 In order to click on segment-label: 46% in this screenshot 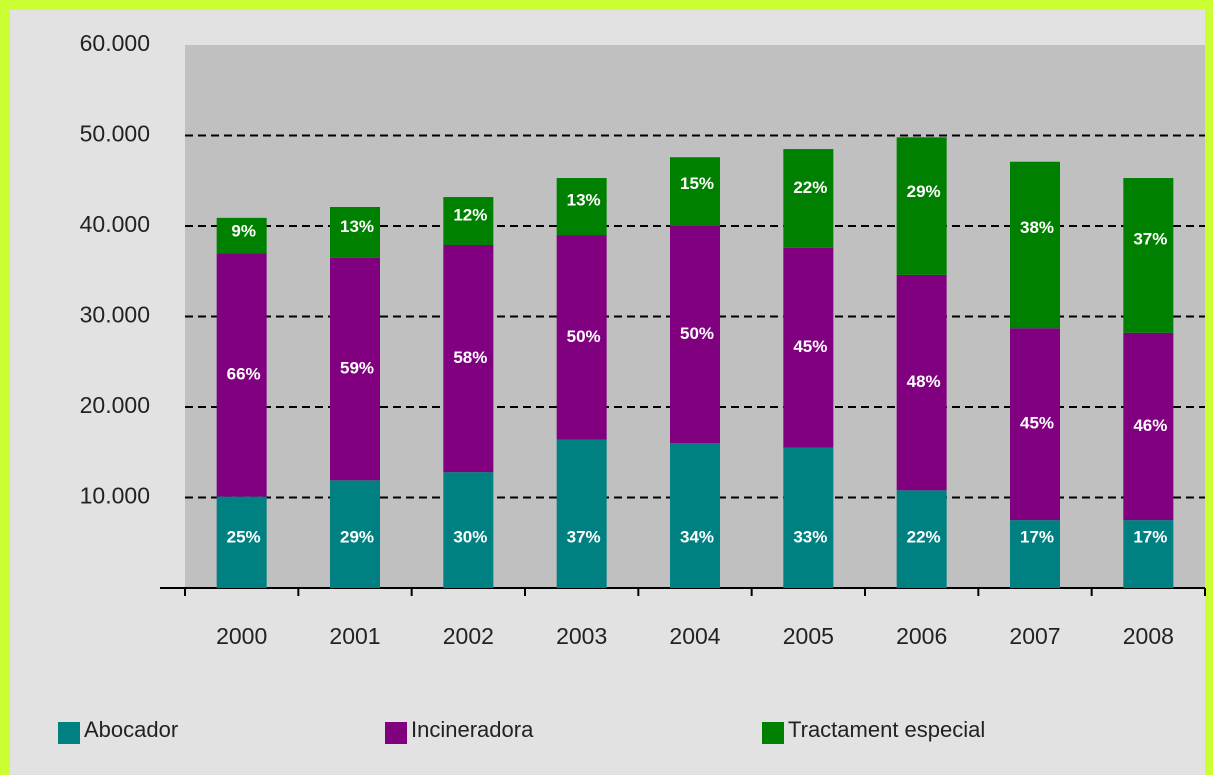, I will do `click(1150, 425)`.